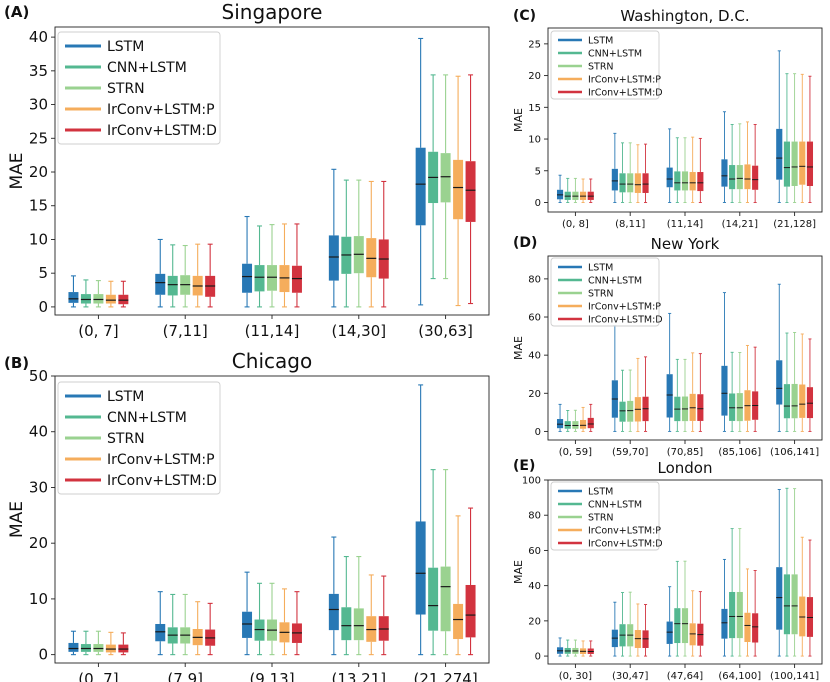 This screenshot has height=682, width=830. Describe the element at coordinates (16, 12) in the screenshot. I see `panel-label: (A)` at that location.